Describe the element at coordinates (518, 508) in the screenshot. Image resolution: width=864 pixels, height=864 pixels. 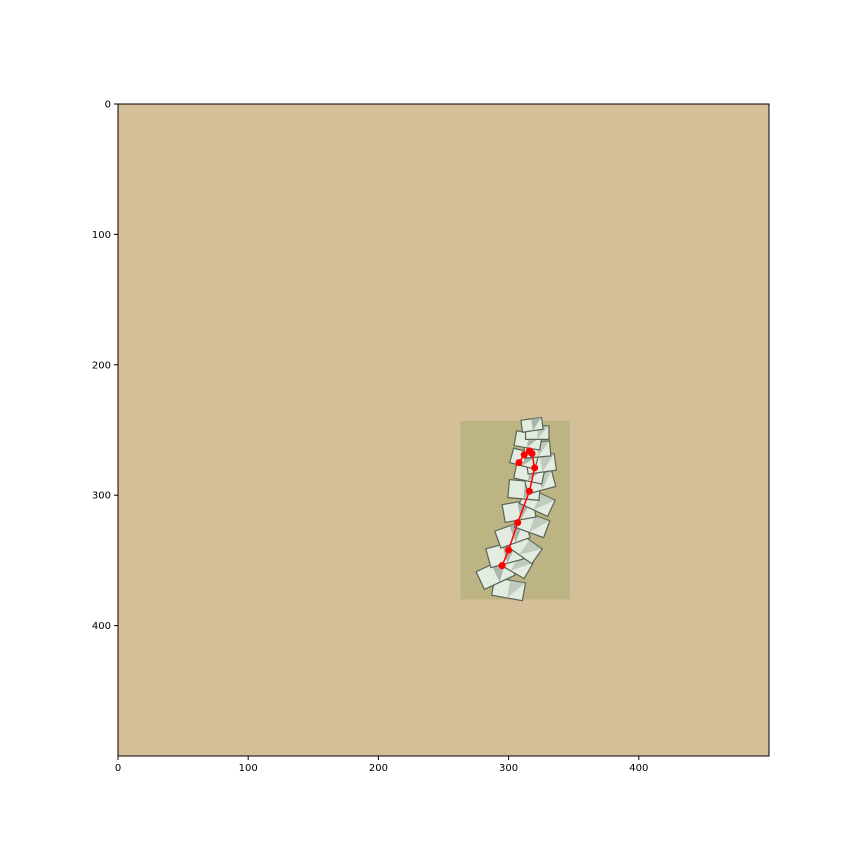
I see `trajectory-series` at that location.